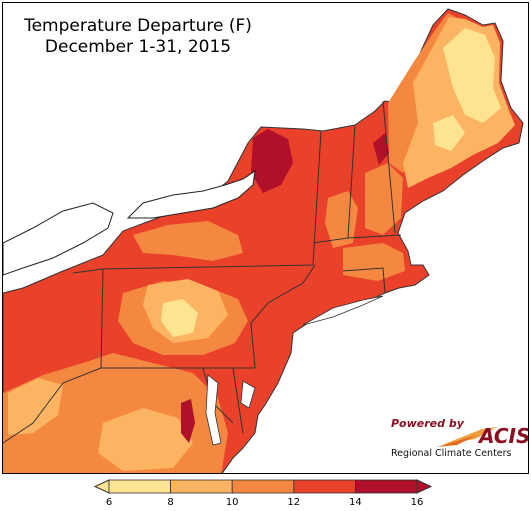 The width and height of the screenshot is (531, 511). I want to click on legend-tick-label: 10, so click(232, 502).